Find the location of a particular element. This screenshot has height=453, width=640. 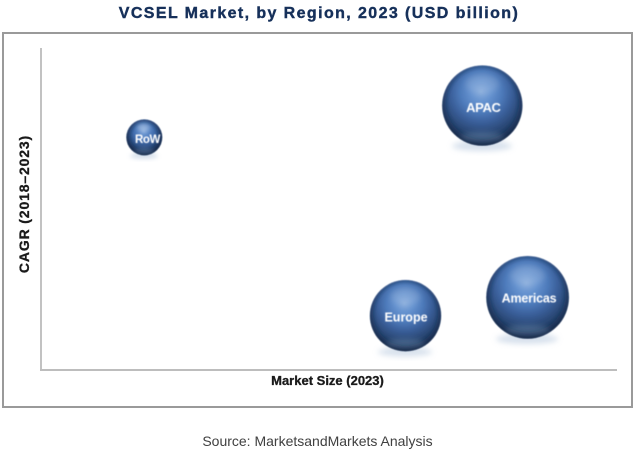

svg-text: Europe is located at coordinates (405, 318).